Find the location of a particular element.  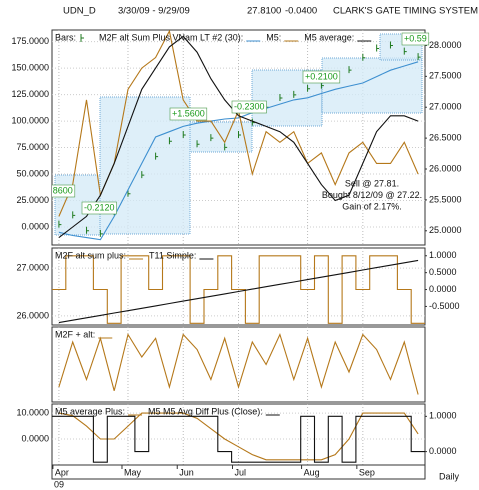

trade-label-text: -0.2120 is located at coordinates (99, 207).